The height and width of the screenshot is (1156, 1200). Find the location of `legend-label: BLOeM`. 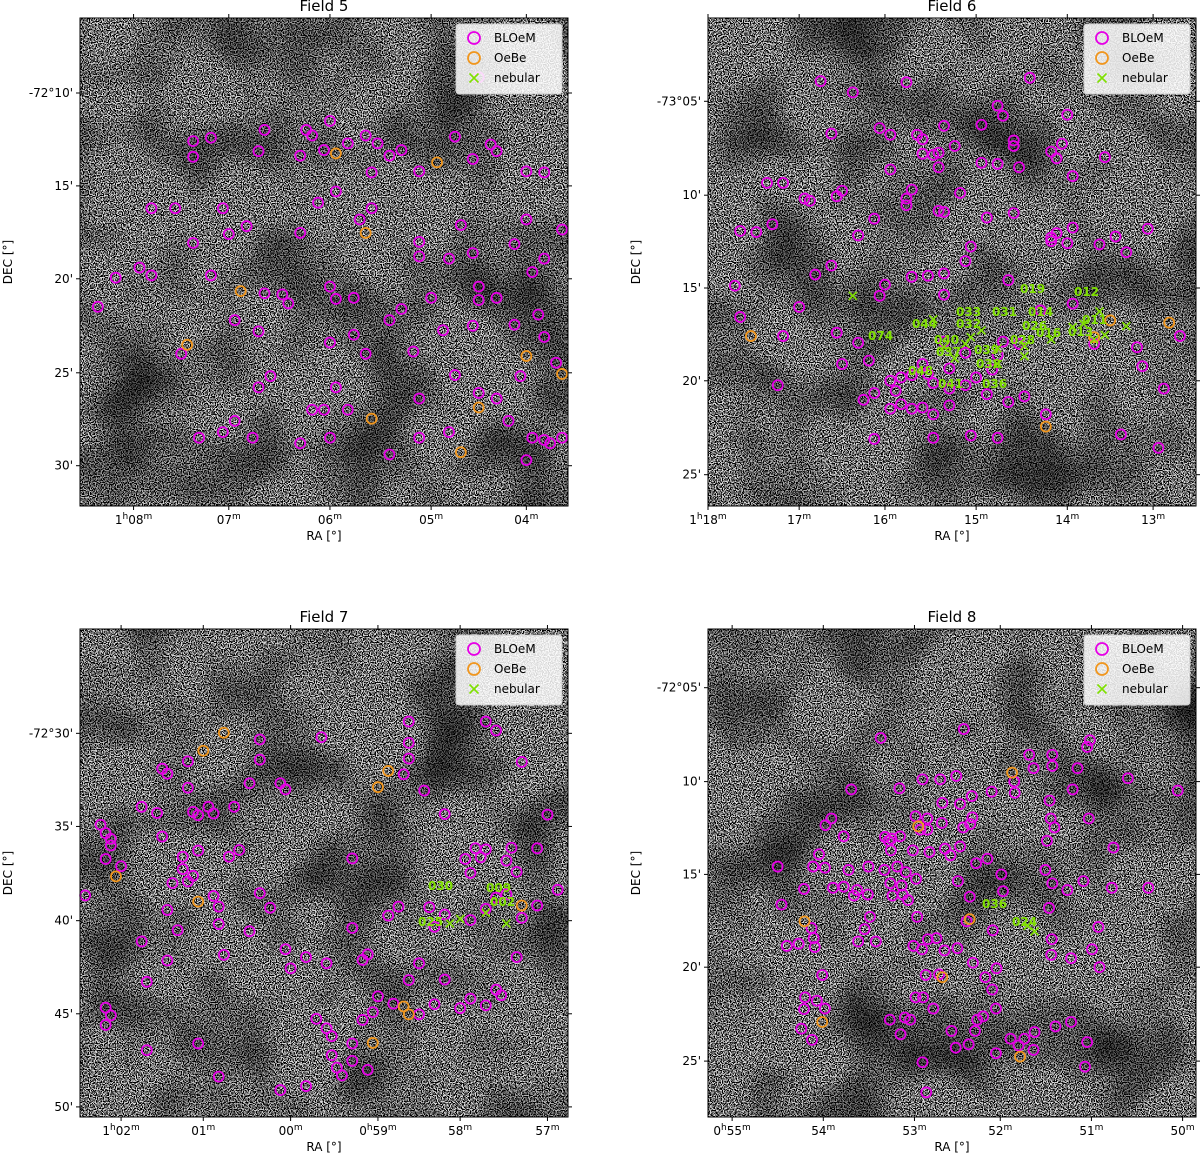

legend-label: BLOeM is located at coordinates (515, 649).